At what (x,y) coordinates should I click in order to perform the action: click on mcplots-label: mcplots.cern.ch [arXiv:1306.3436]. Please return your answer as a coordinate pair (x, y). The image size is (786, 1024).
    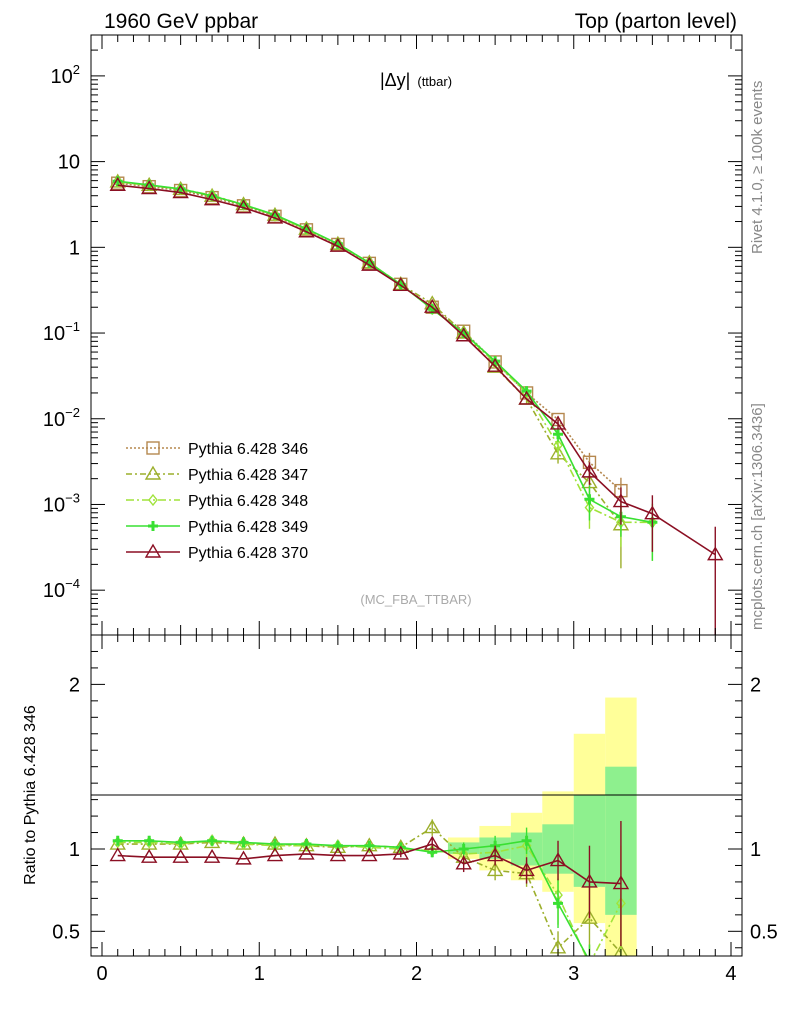
    Looking at the image, I should click on (757, 516).